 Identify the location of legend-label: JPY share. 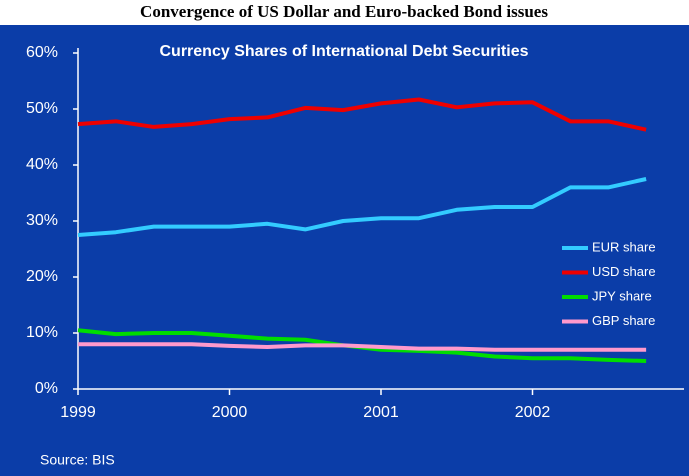
(622, 295).